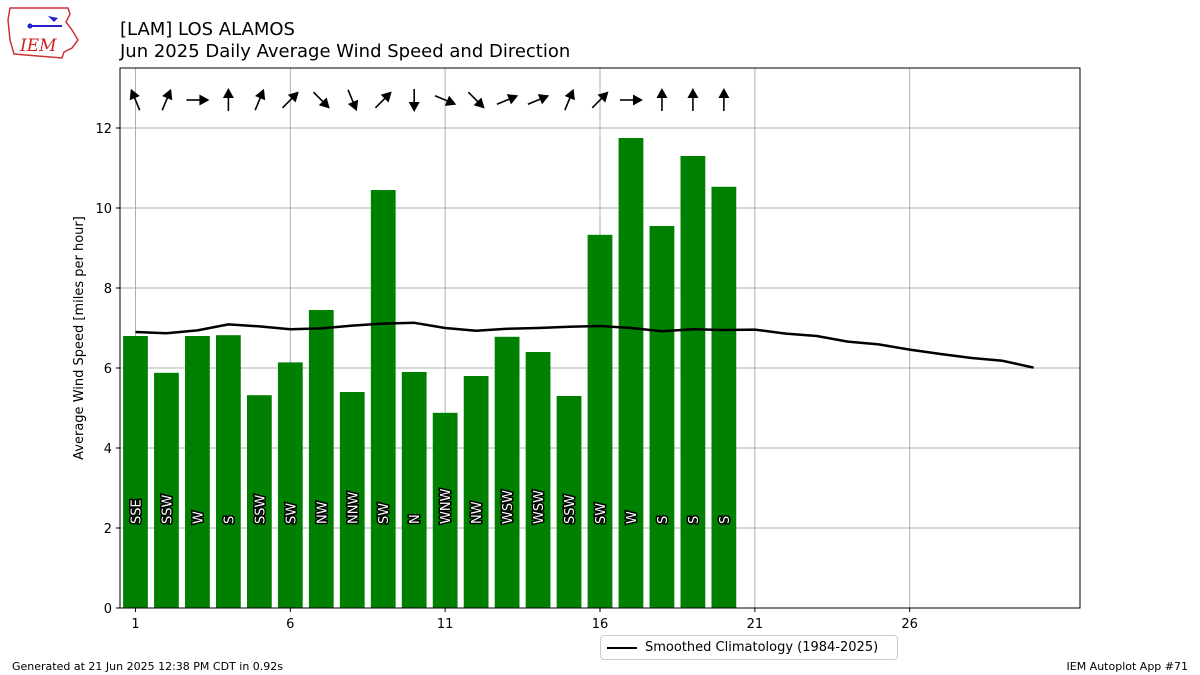  I want to click on direction-label-day-11: WNW, so click(446, 506).